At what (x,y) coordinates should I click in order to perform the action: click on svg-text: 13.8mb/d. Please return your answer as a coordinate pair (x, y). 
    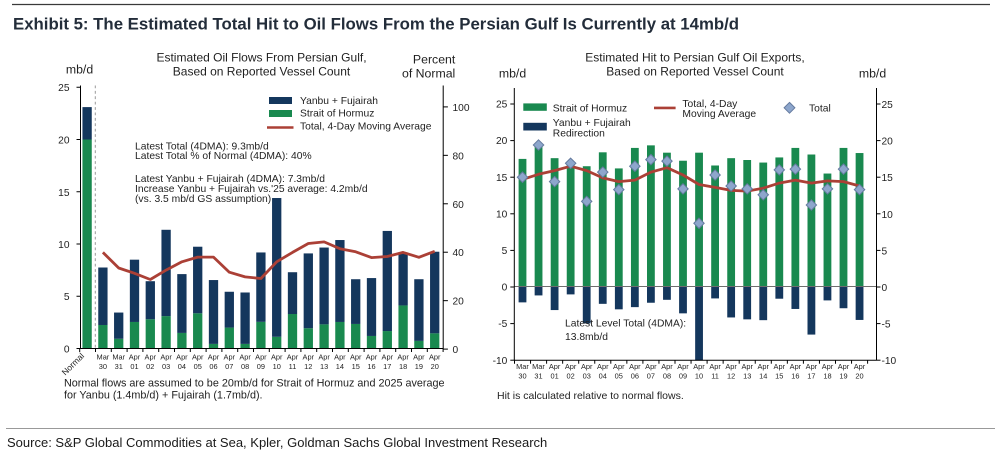
    Looking at the image, I should click on (586, 337).